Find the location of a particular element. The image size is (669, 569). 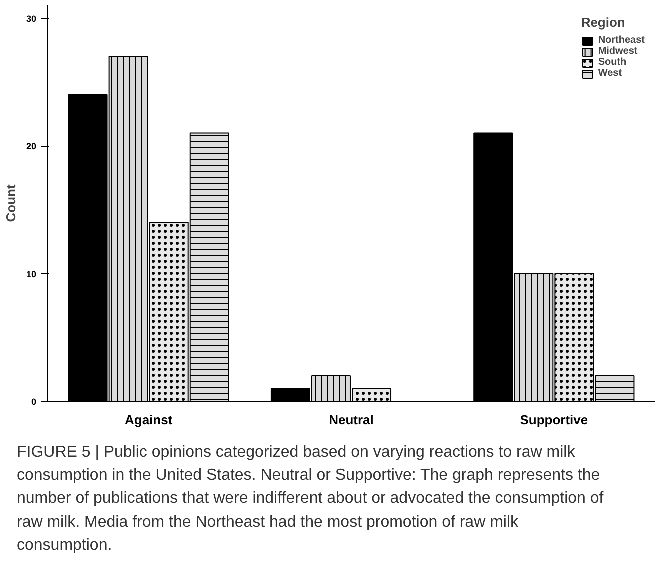

legend-label: Midwest is located at coordinates (618, 51).